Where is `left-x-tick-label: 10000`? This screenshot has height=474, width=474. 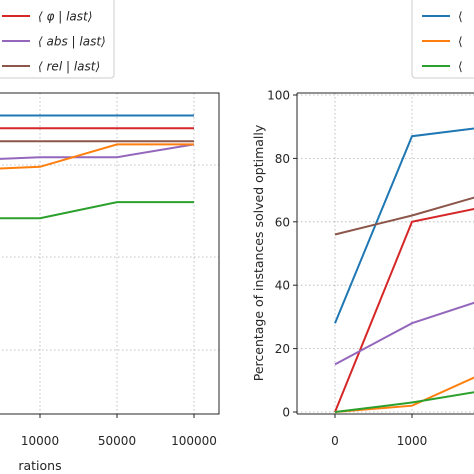 left-x-tick-label: 10000 is located at coordinates (40, 441).